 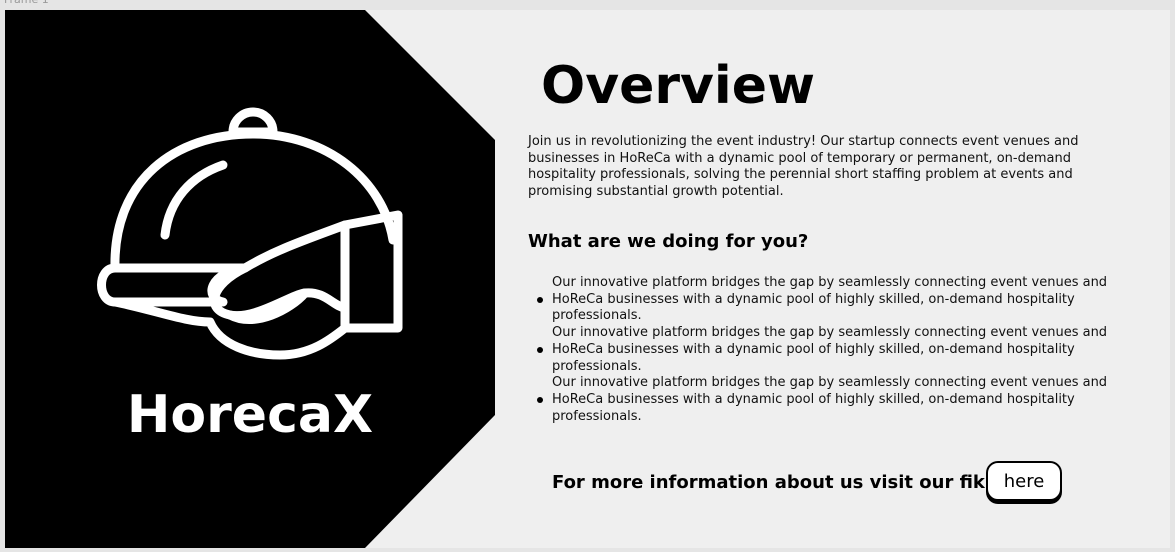 What do you see at coordinates (668, 241) in the screenshot?
I see `subtitle: What are we doing for you?` at bounding box center [668, 241].